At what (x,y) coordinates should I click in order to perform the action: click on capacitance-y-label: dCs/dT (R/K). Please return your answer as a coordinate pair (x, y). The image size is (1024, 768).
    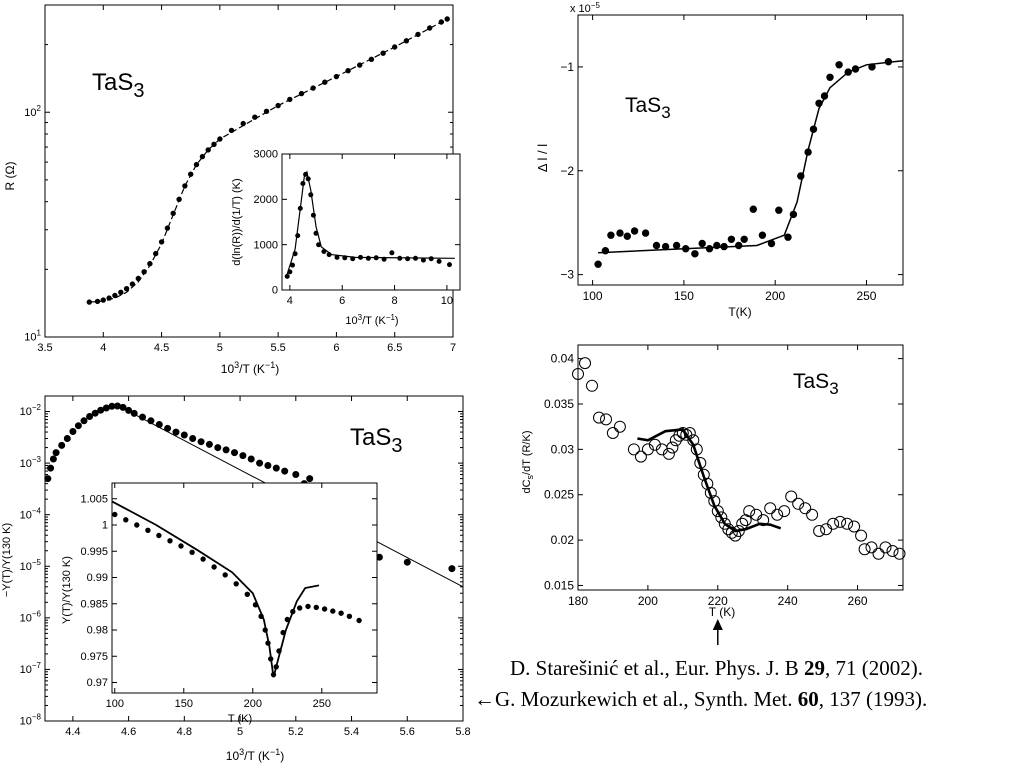
    Looking at the image, I should click on (528, 462).